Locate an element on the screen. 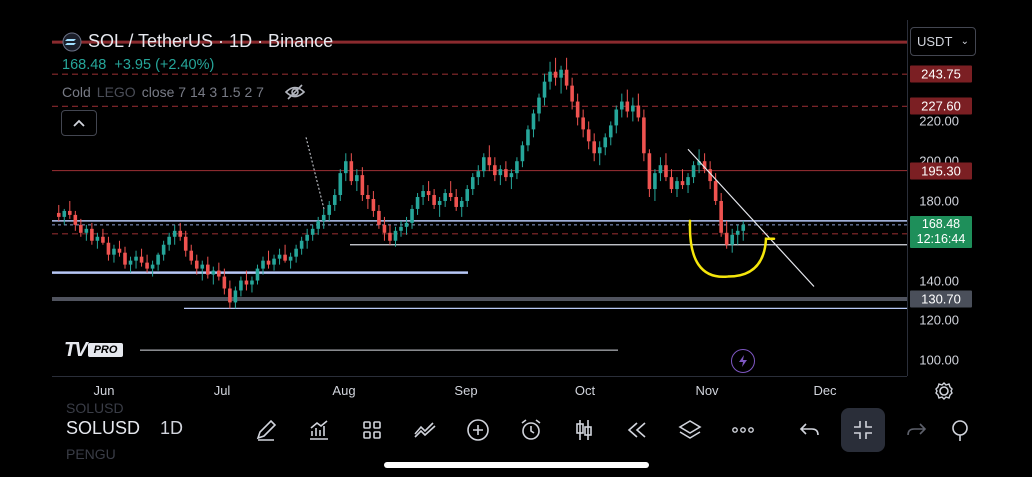  price-level-tag: 130.70 is located at coordinates (941, 299).